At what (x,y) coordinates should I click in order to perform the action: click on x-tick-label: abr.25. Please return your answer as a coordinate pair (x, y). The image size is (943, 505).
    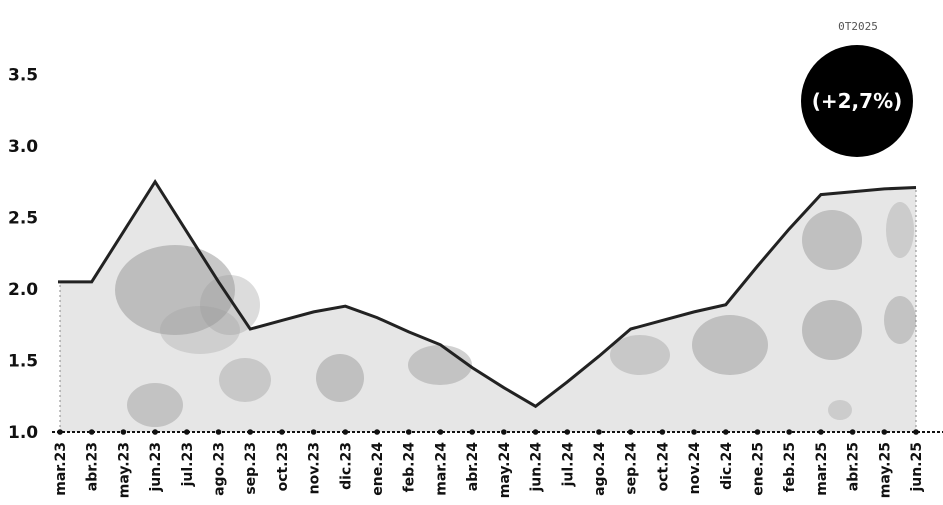
    Looking at the image, I should click on (854, 466).